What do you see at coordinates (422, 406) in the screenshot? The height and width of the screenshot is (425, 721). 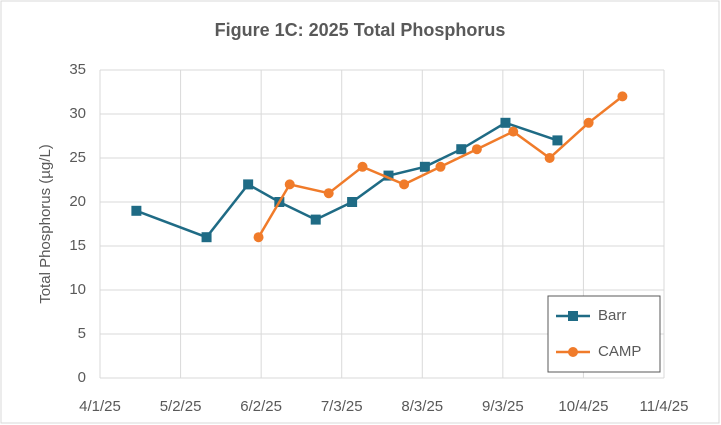 I see `x-tick-label: 8/3/25` at bounding box center [422, 406].